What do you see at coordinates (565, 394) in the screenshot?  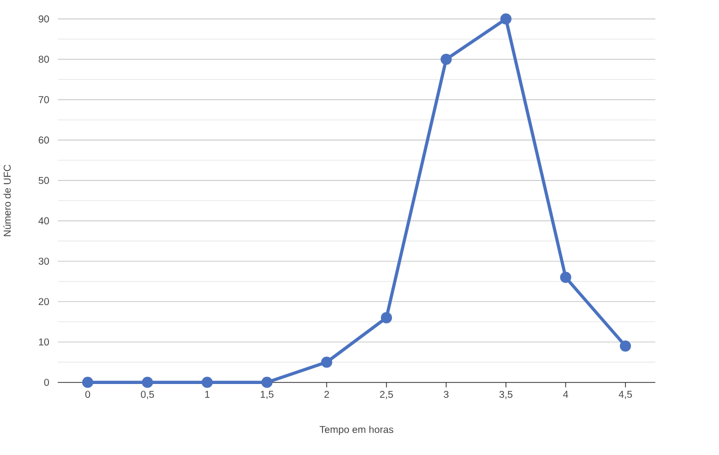 I see `x-tick-label: 4` at bounding box center [565, 394].